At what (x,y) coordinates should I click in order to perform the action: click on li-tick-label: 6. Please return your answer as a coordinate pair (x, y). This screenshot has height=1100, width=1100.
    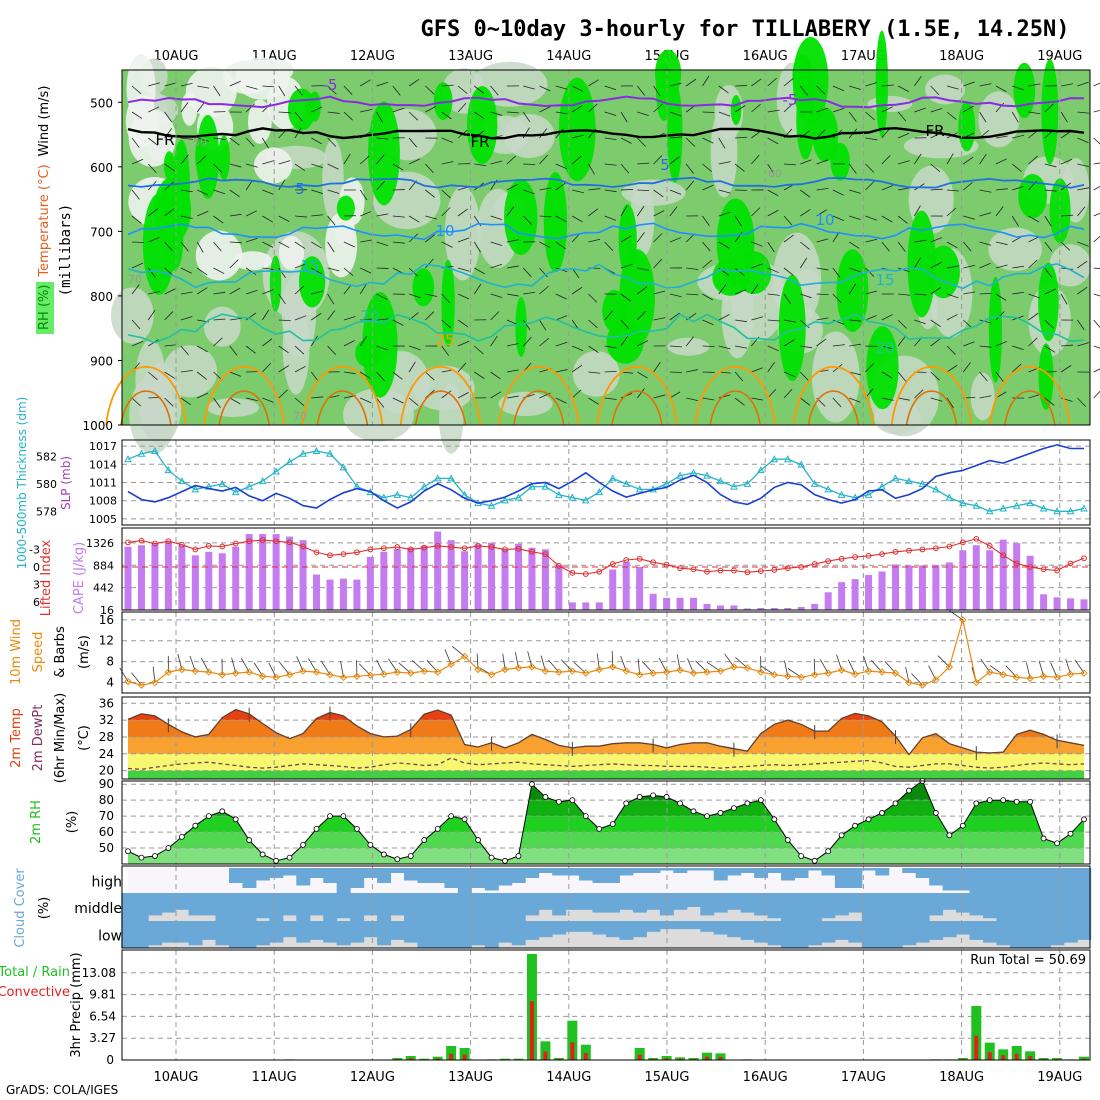
    Looking at the image, I should click on (36, 602).